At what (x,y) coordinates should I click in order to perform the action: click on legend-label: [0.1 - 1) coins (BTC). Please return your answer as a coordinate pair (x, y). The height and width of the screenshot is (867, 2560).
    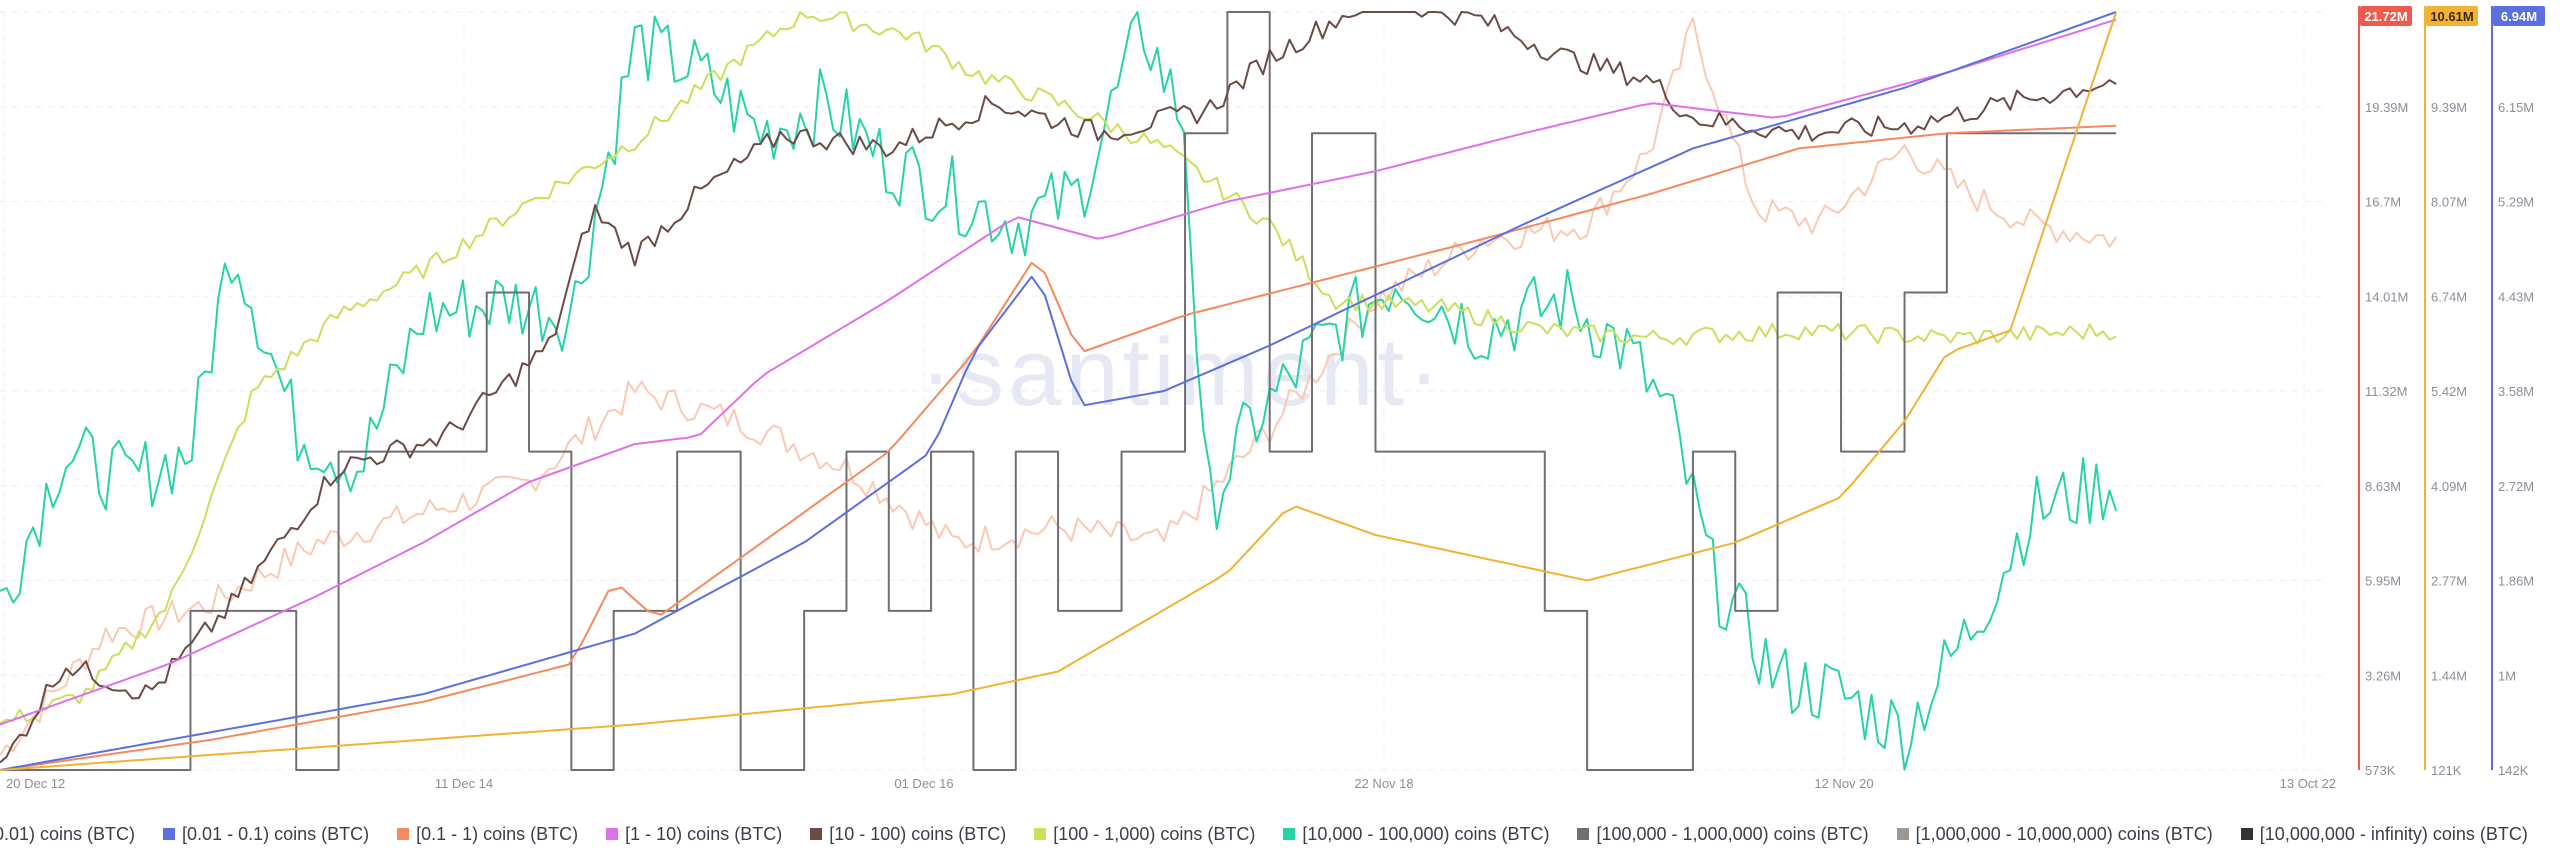
    Looking at the image, I should click on (497, 833).